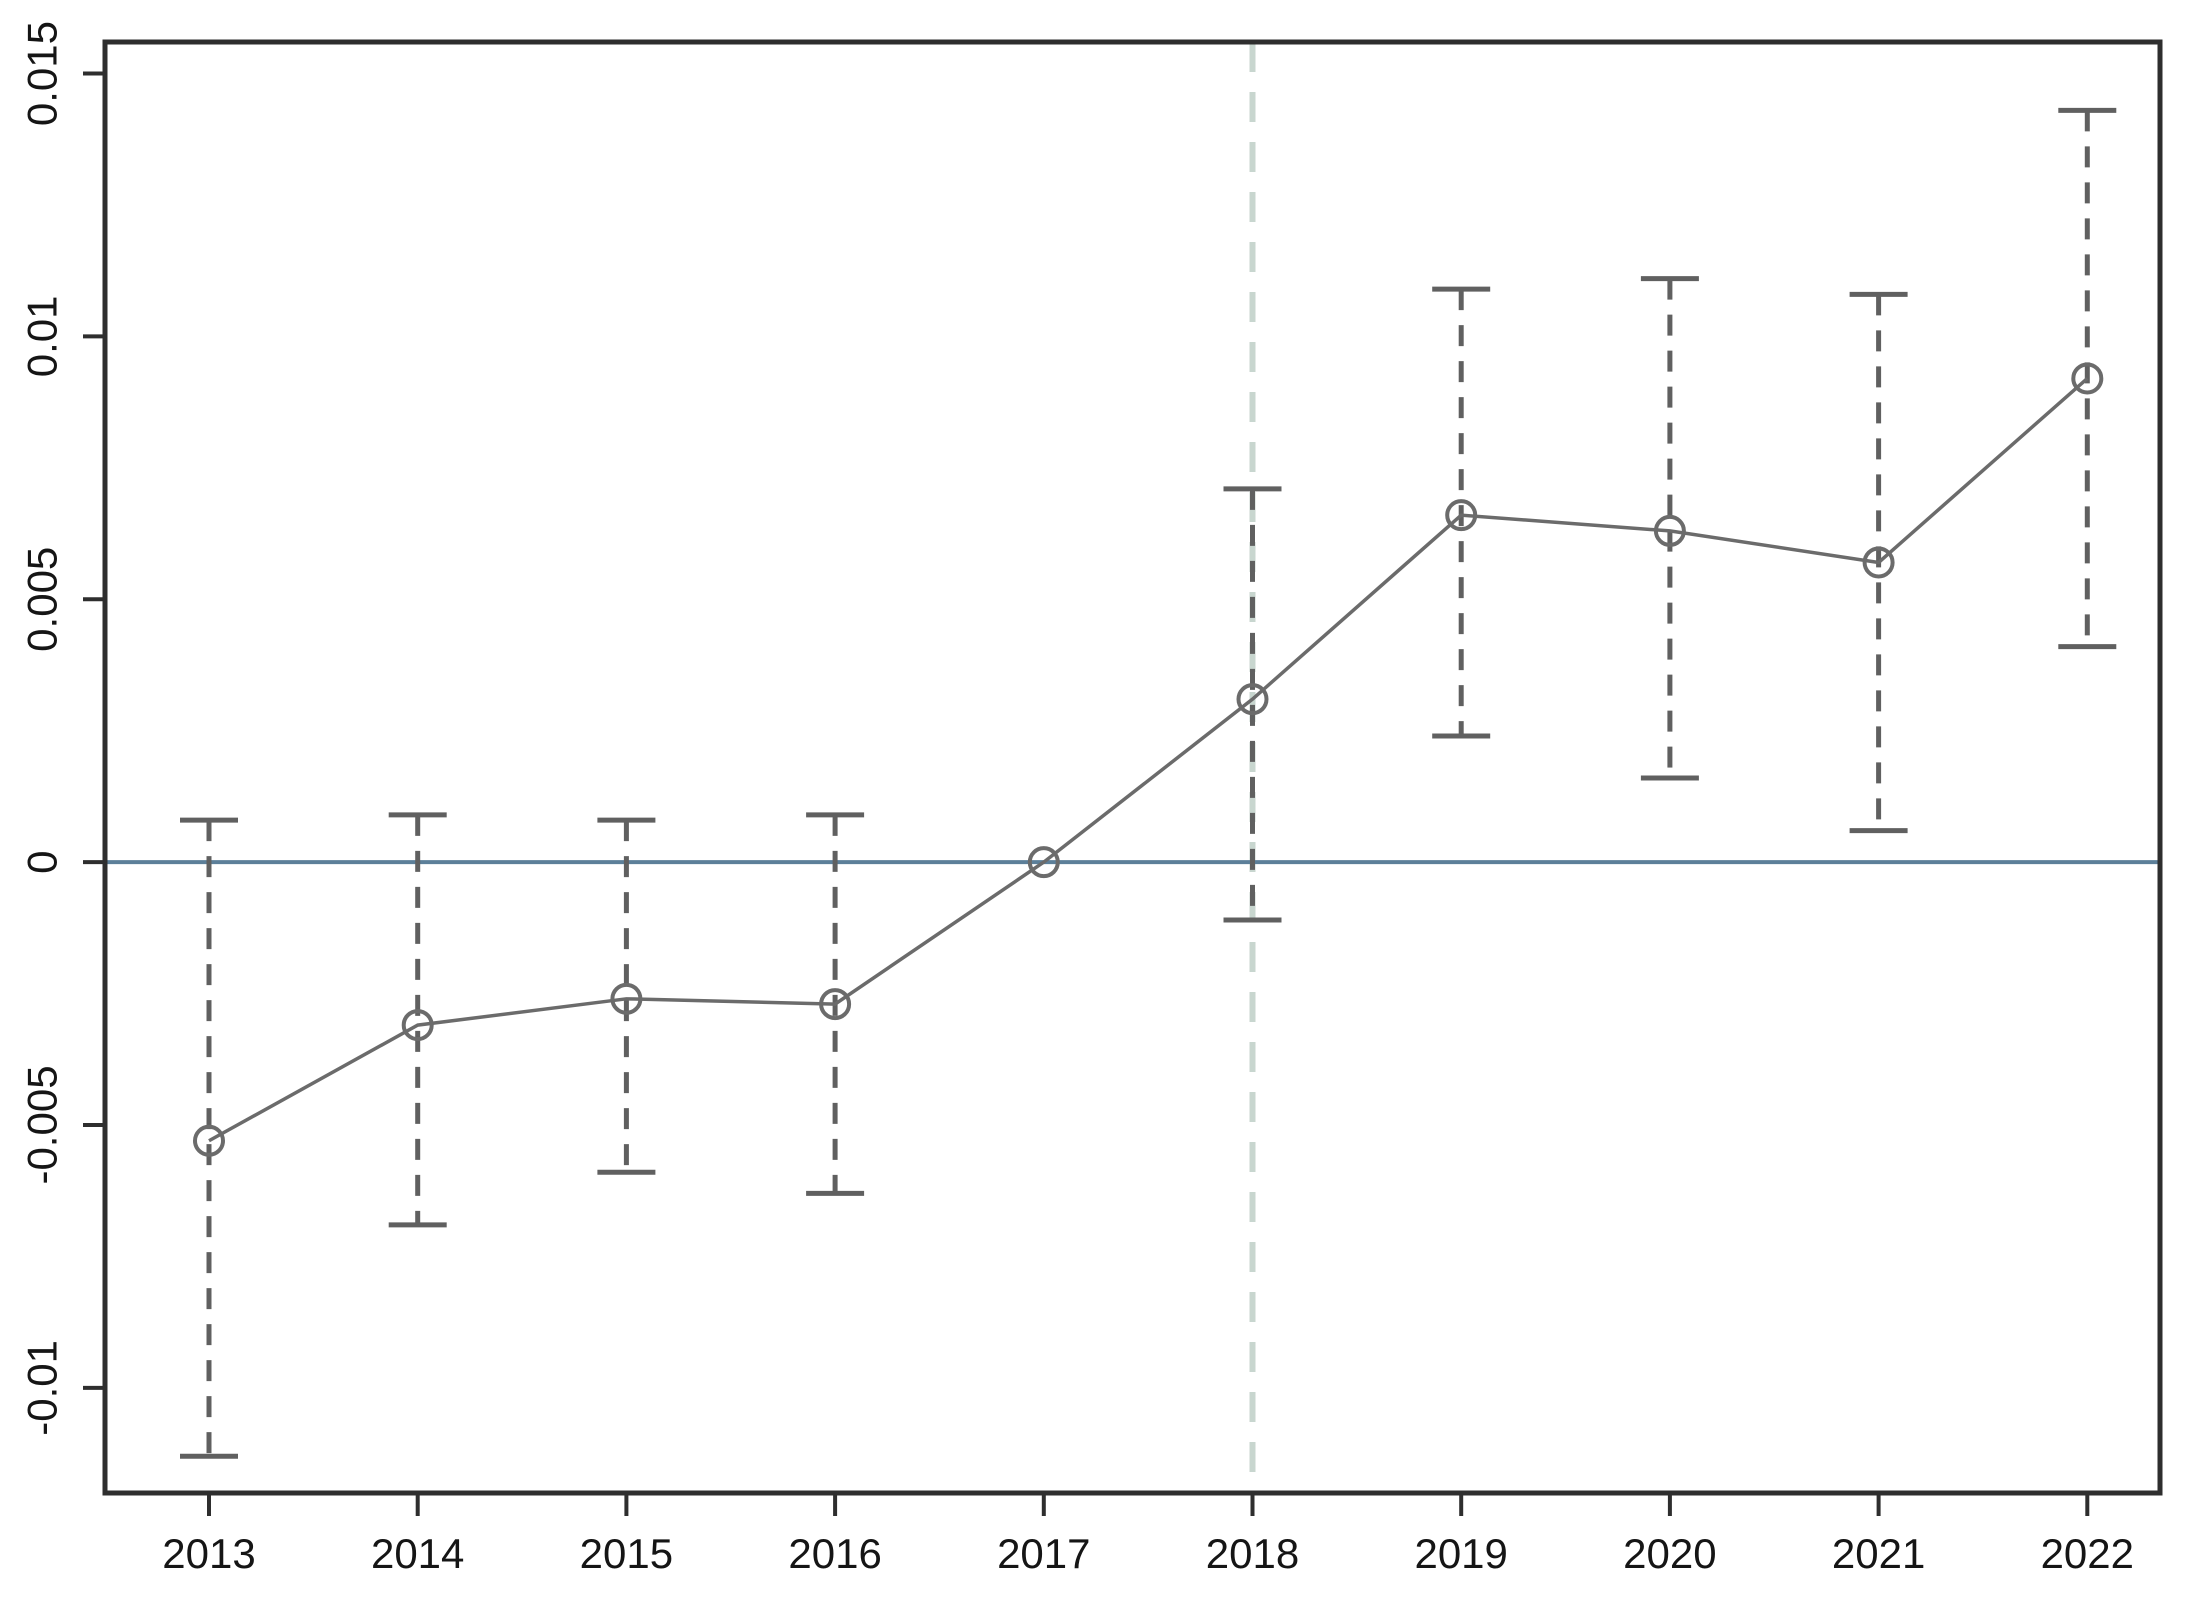 Image resolution: width=2203 pixels, height=1603 pixels. I want to click on x-tick-label: 2016, so click(834, 1553).